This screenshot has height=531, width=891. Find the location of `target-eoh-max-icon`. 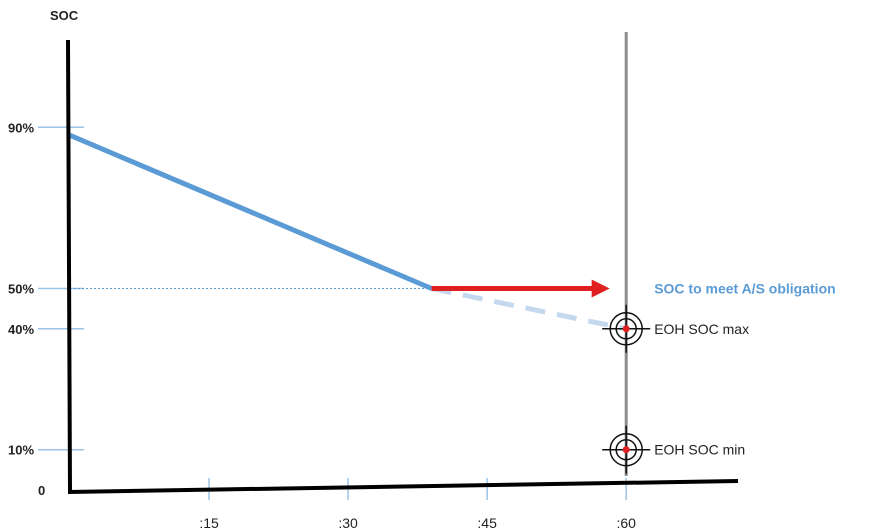

target-eoh-max-icon is located at coordinates (626, 328).